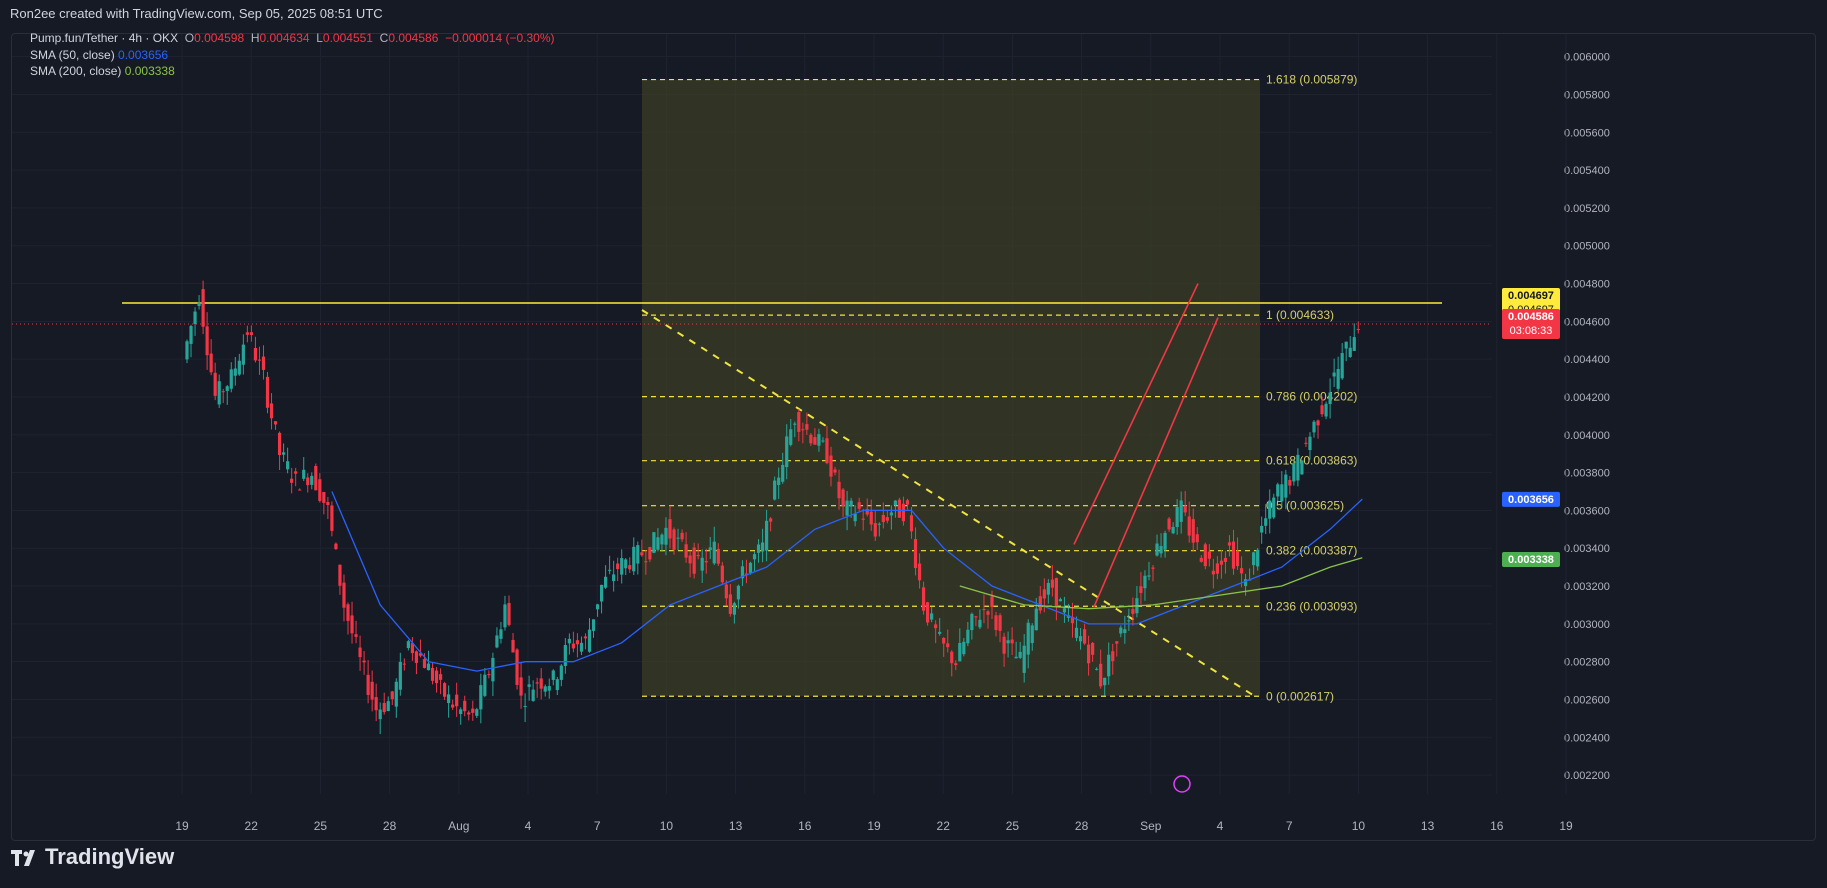 This screenshot has height=888, width=1827. I want to click on y-tick-label: 0.005400, so click(1587, 171).